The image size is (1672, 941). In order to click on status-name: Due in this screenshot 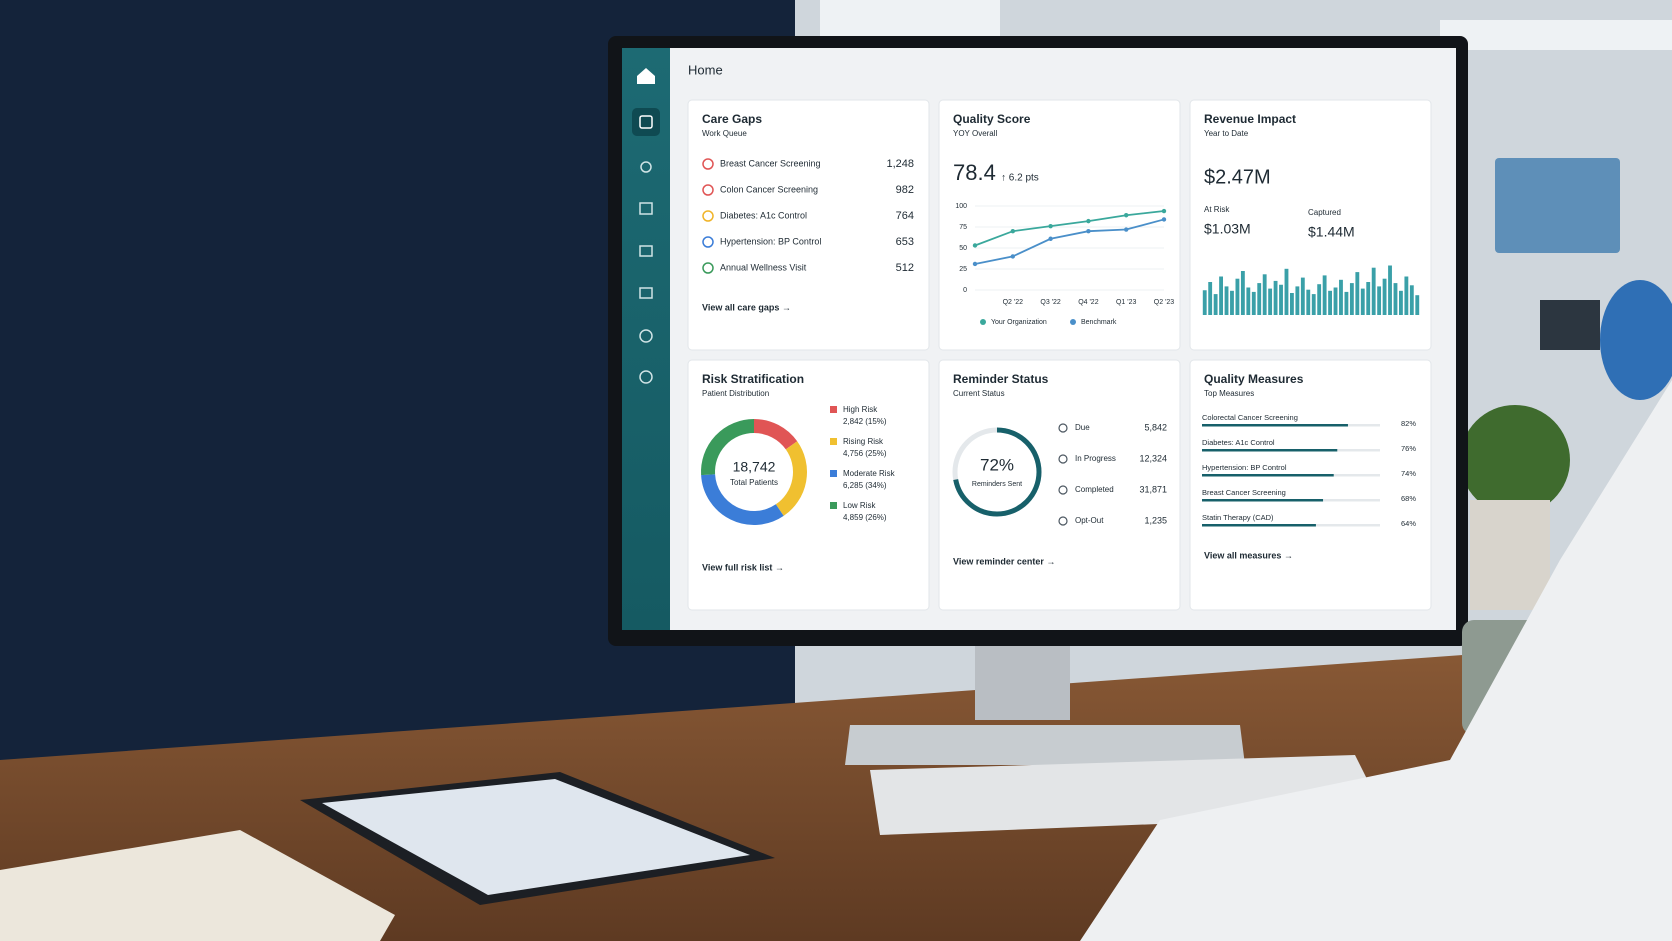, I will do `click(1082, 427)`.